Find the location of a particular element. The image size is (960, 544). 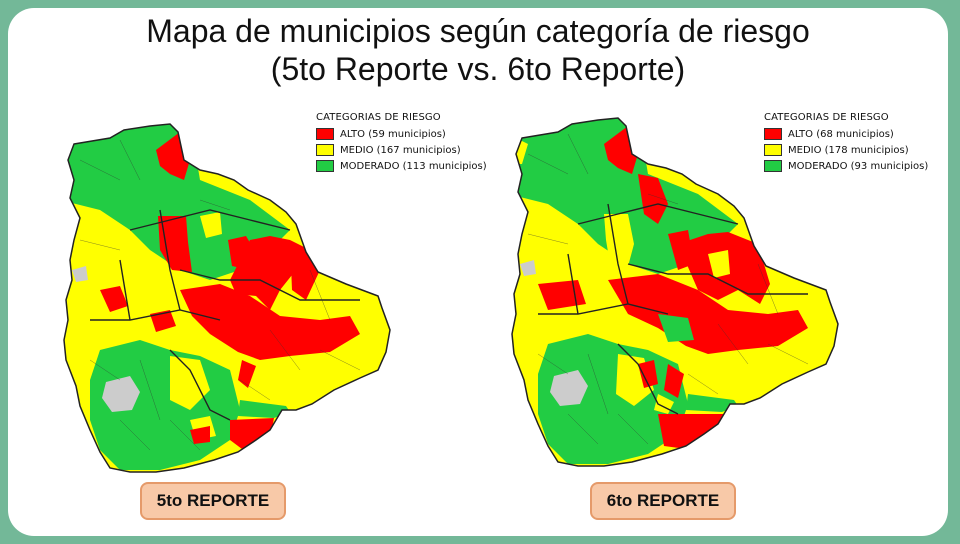

legend-label-moderado: MODERADO (113 municipios) is located at coordinates (413, 166).